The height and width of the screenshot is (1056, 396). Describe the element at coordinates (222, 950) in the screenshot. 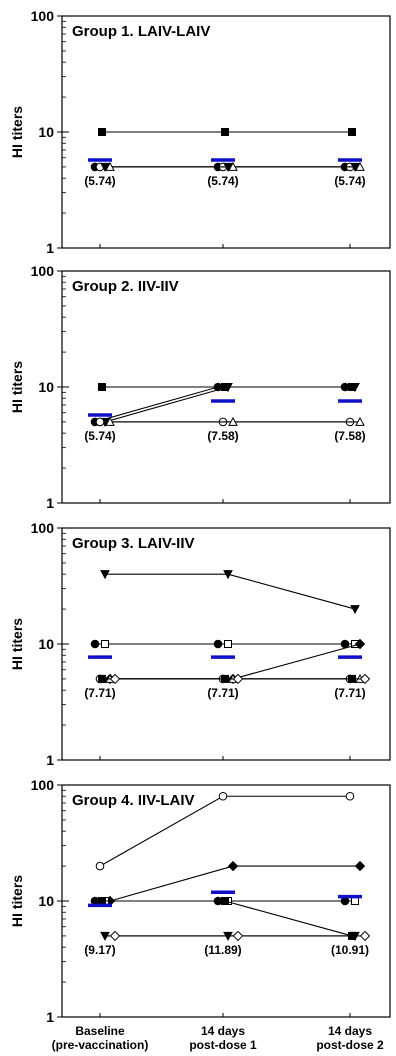

I see `mean-label: (11.89)` at that location.